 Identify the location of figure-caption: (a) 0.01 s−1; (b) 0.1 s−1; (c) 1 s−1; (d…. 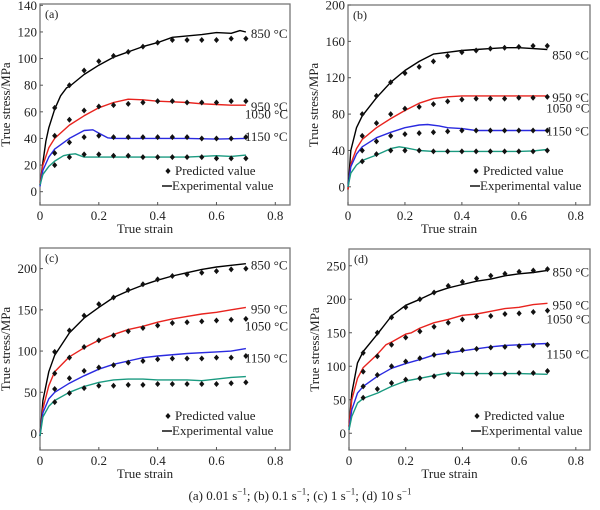
(300, 495).